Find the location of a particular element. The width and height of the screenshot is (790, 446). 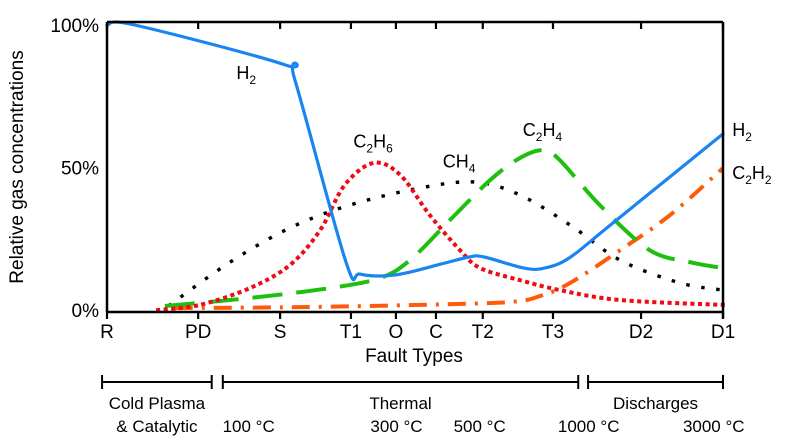

x-tick-label-pd: PD is located at coordinates (198, 332).